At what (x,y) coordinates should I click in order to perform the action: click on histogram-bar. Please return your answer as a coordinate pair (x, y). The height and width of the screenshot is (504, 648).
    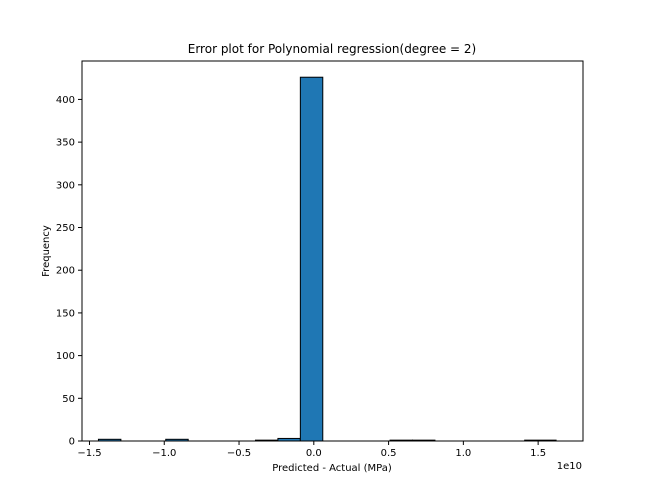
    Looking at the image, I should click on (311, 259).